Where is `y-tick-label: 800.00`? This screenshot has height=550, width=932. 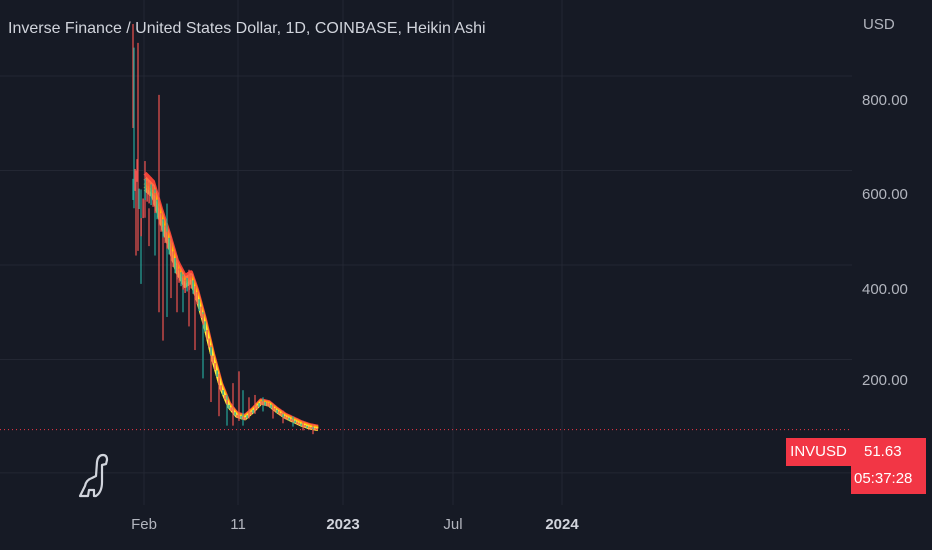
y-tick-label: 800.00 is located at coordinates (885, 100).